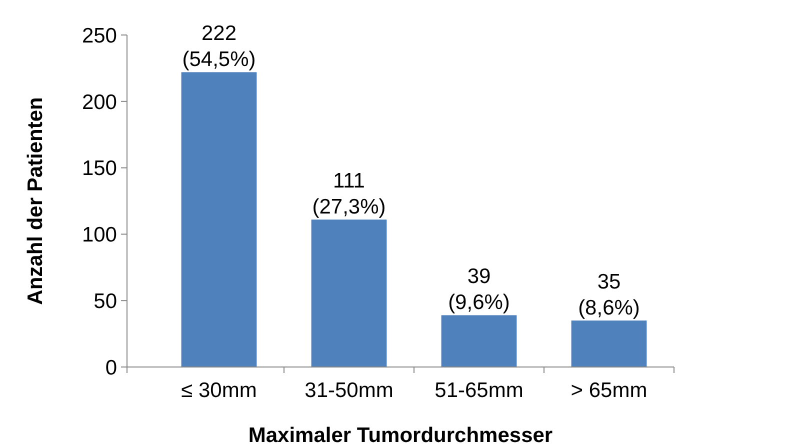 Image resolution: width=786 pixels, height=448 pixels. Describe the element at coordinates (479, 289) in the screenshot. I see `data-label: 39 (9,6%)` at that location.